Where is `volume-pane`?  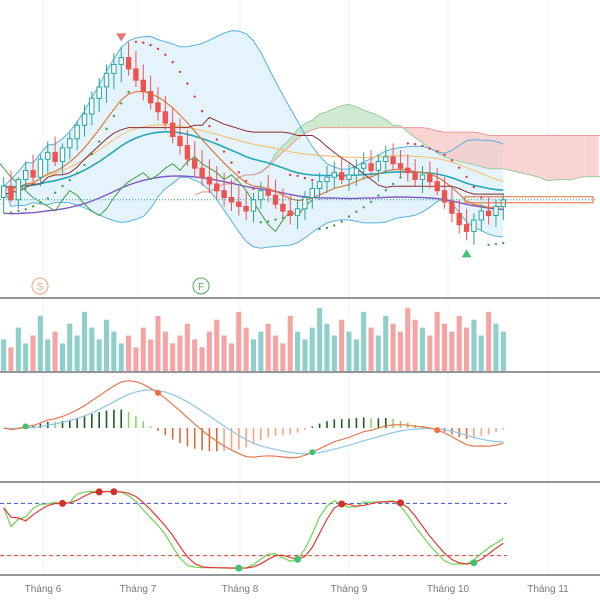 volume-pane is located at coordinates (253, 339).